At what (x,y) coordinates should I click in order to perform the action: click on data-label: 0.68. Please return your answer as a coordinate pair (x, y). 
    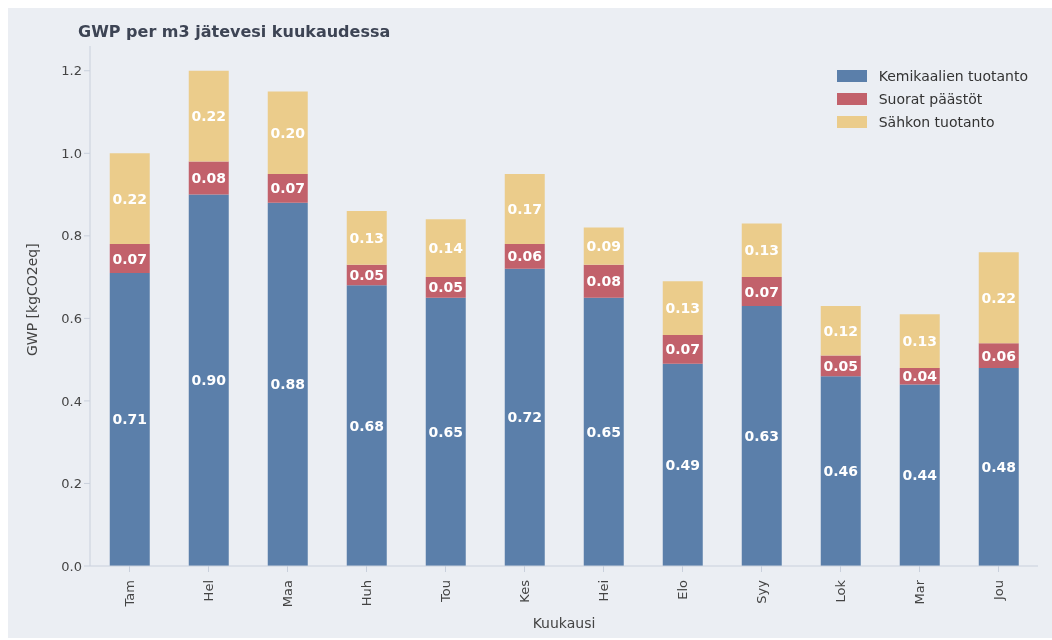
    Looking at the image, I should click on (367, 425).